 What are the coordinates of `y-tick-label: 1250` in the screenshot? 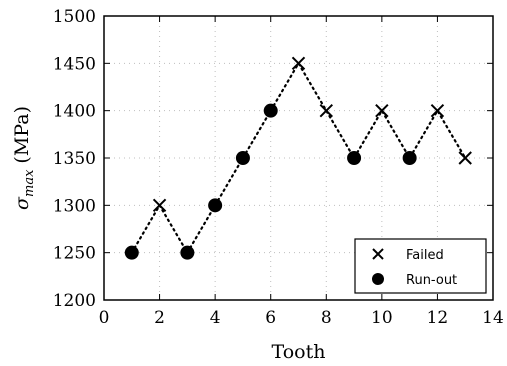 It's located at (74, 254).